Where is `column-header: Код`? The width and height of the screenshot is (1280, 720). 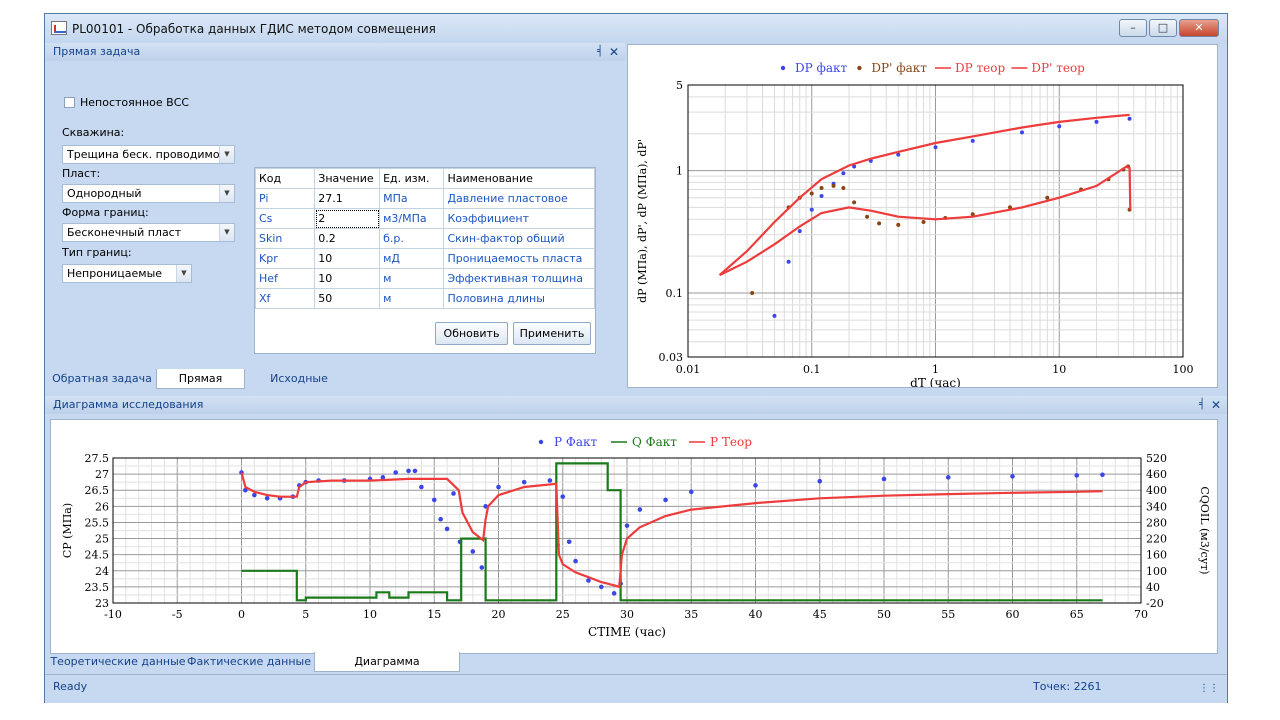 column-header: Код is located at coordinates (285, 178).